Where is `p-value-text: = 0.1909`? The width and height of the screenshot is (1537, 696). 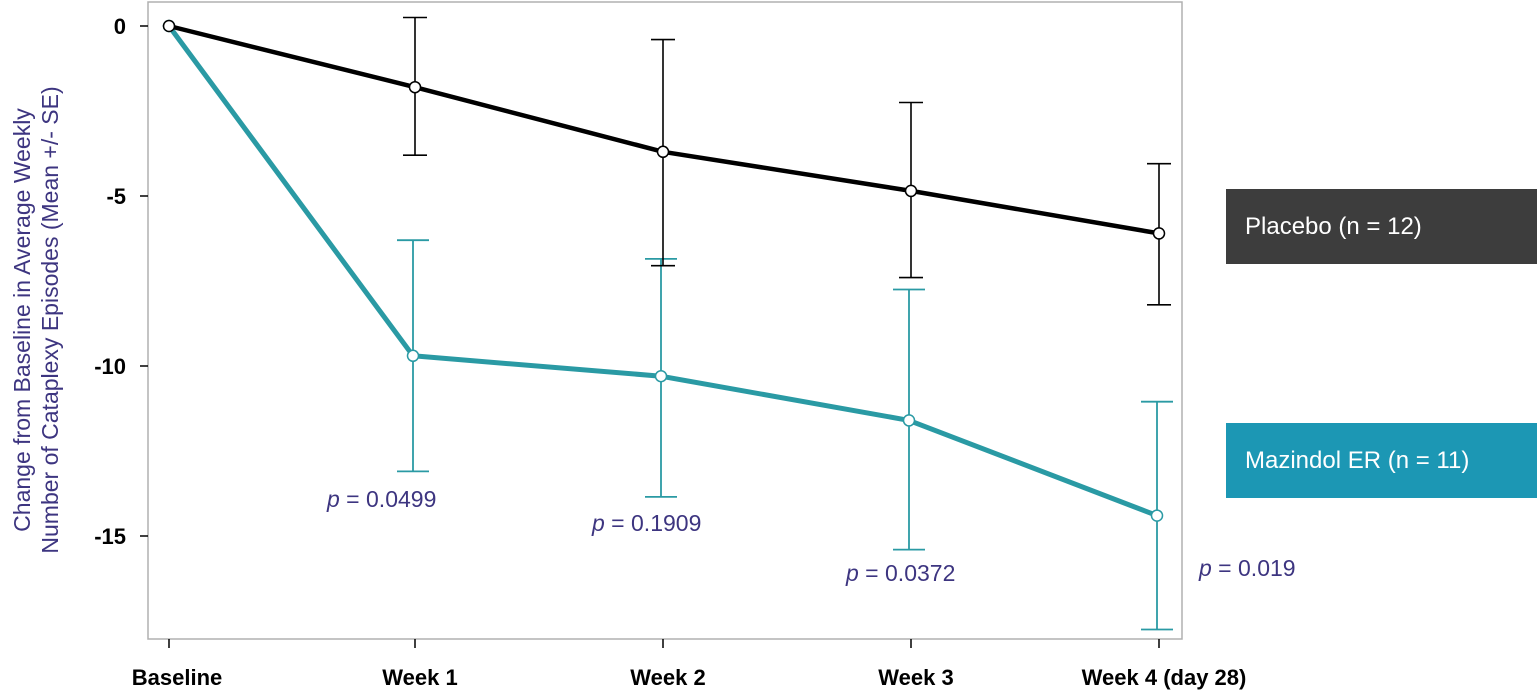
p-value-text: = 0.1909 is located at coordinates (653, 523).